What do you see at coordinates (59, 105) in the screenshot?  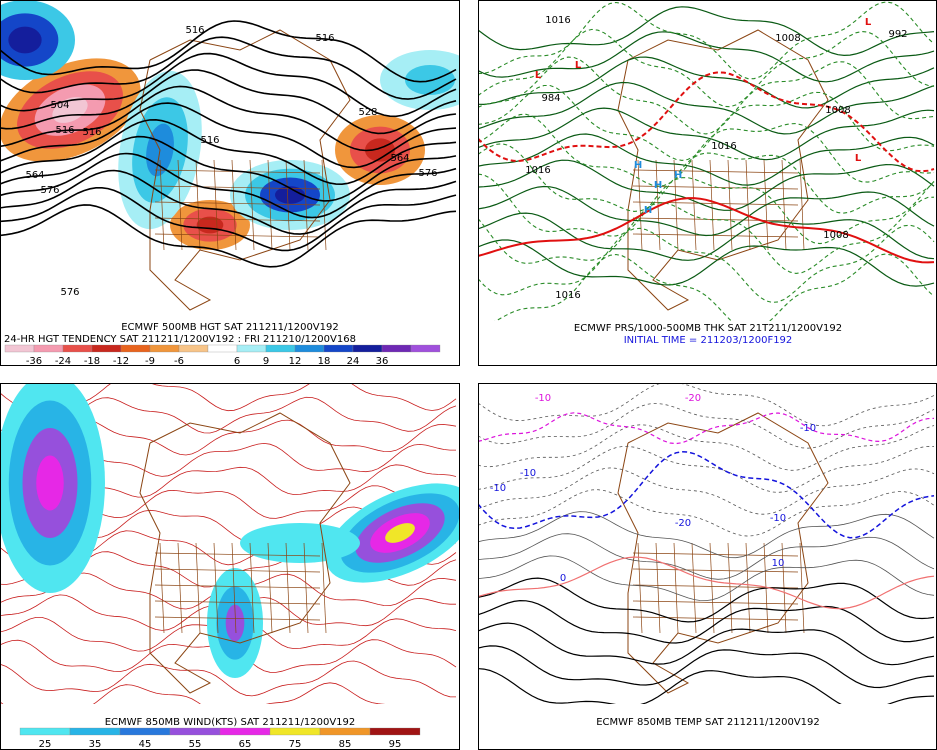 I see `contour-label: 504` at bounding box center [59, 105].